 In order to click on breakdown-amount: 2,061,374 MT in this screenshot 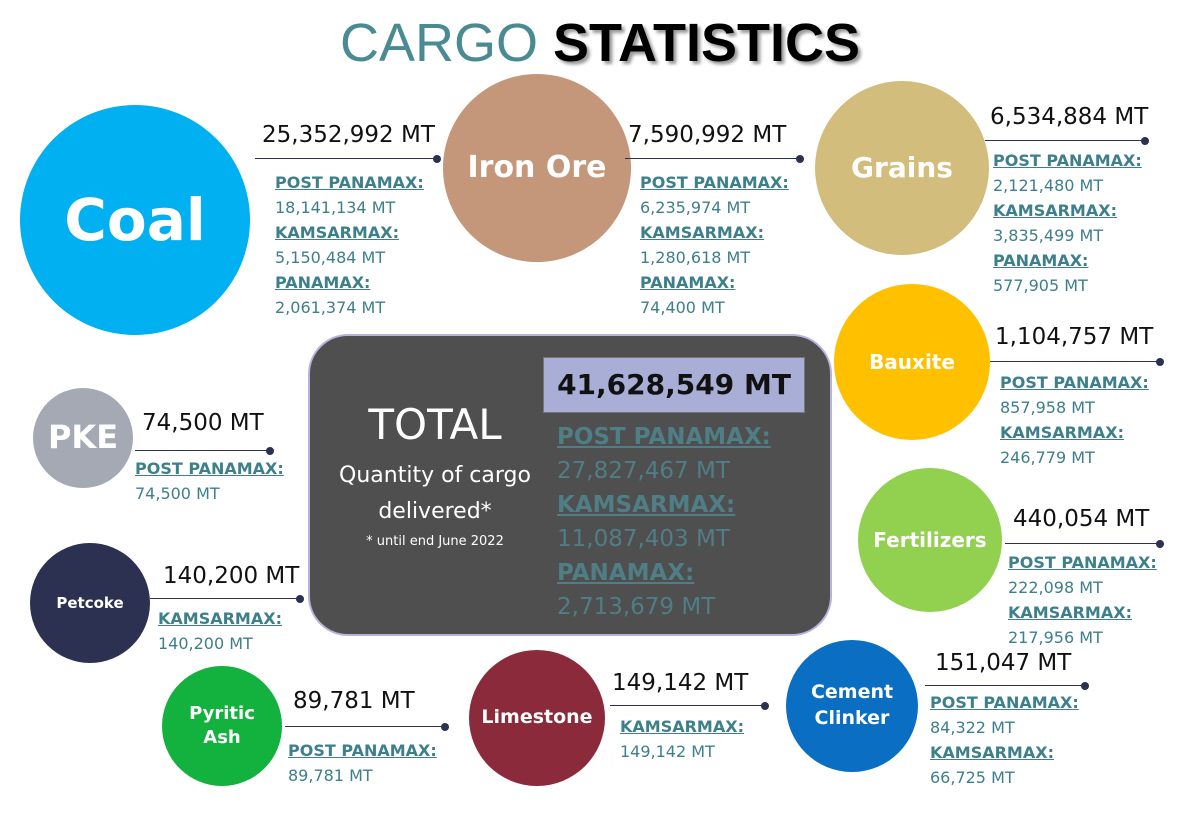, I will do `click(330, 307)`.